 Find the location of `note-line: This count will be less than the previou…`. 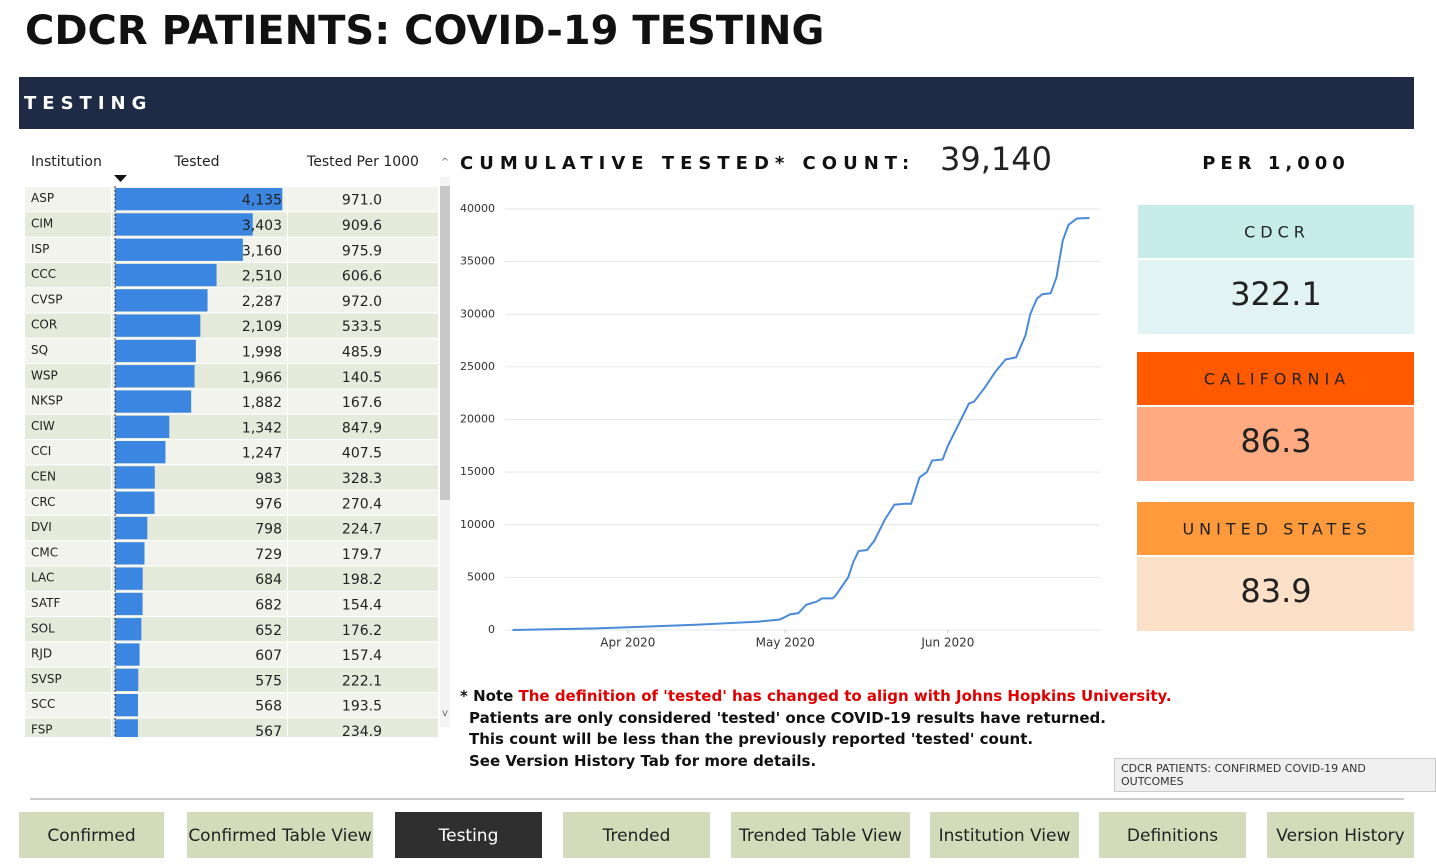

note-line: This count will be less than the previou… is located at coordinates (751, 739).